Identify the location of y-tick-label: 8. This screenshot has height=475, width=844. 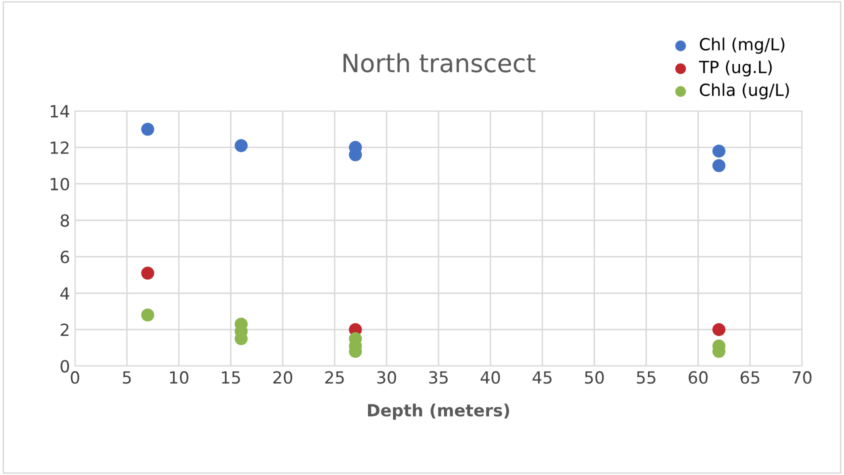
(64, 220).